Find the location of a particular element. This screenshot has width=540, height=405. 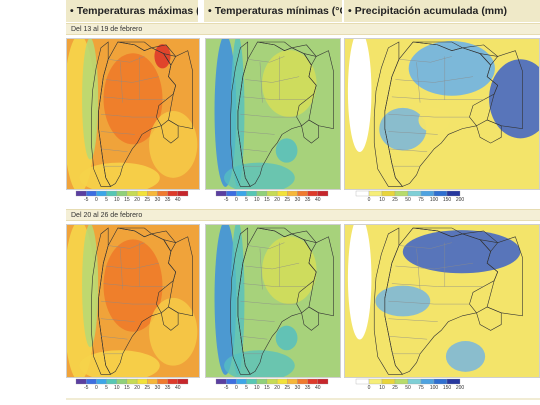

dry-center-zone is located at coordinates (434, 120).